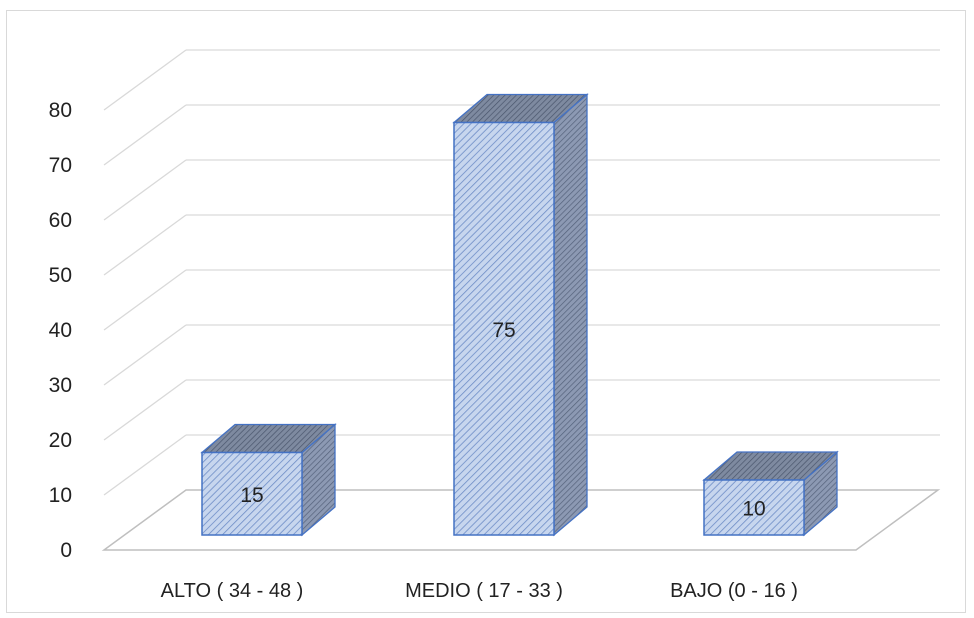 The image size is (974, 618). Describe the element at coordinates (60, 165) in the screenshot. I see `y-tick-label: 70` at that location.